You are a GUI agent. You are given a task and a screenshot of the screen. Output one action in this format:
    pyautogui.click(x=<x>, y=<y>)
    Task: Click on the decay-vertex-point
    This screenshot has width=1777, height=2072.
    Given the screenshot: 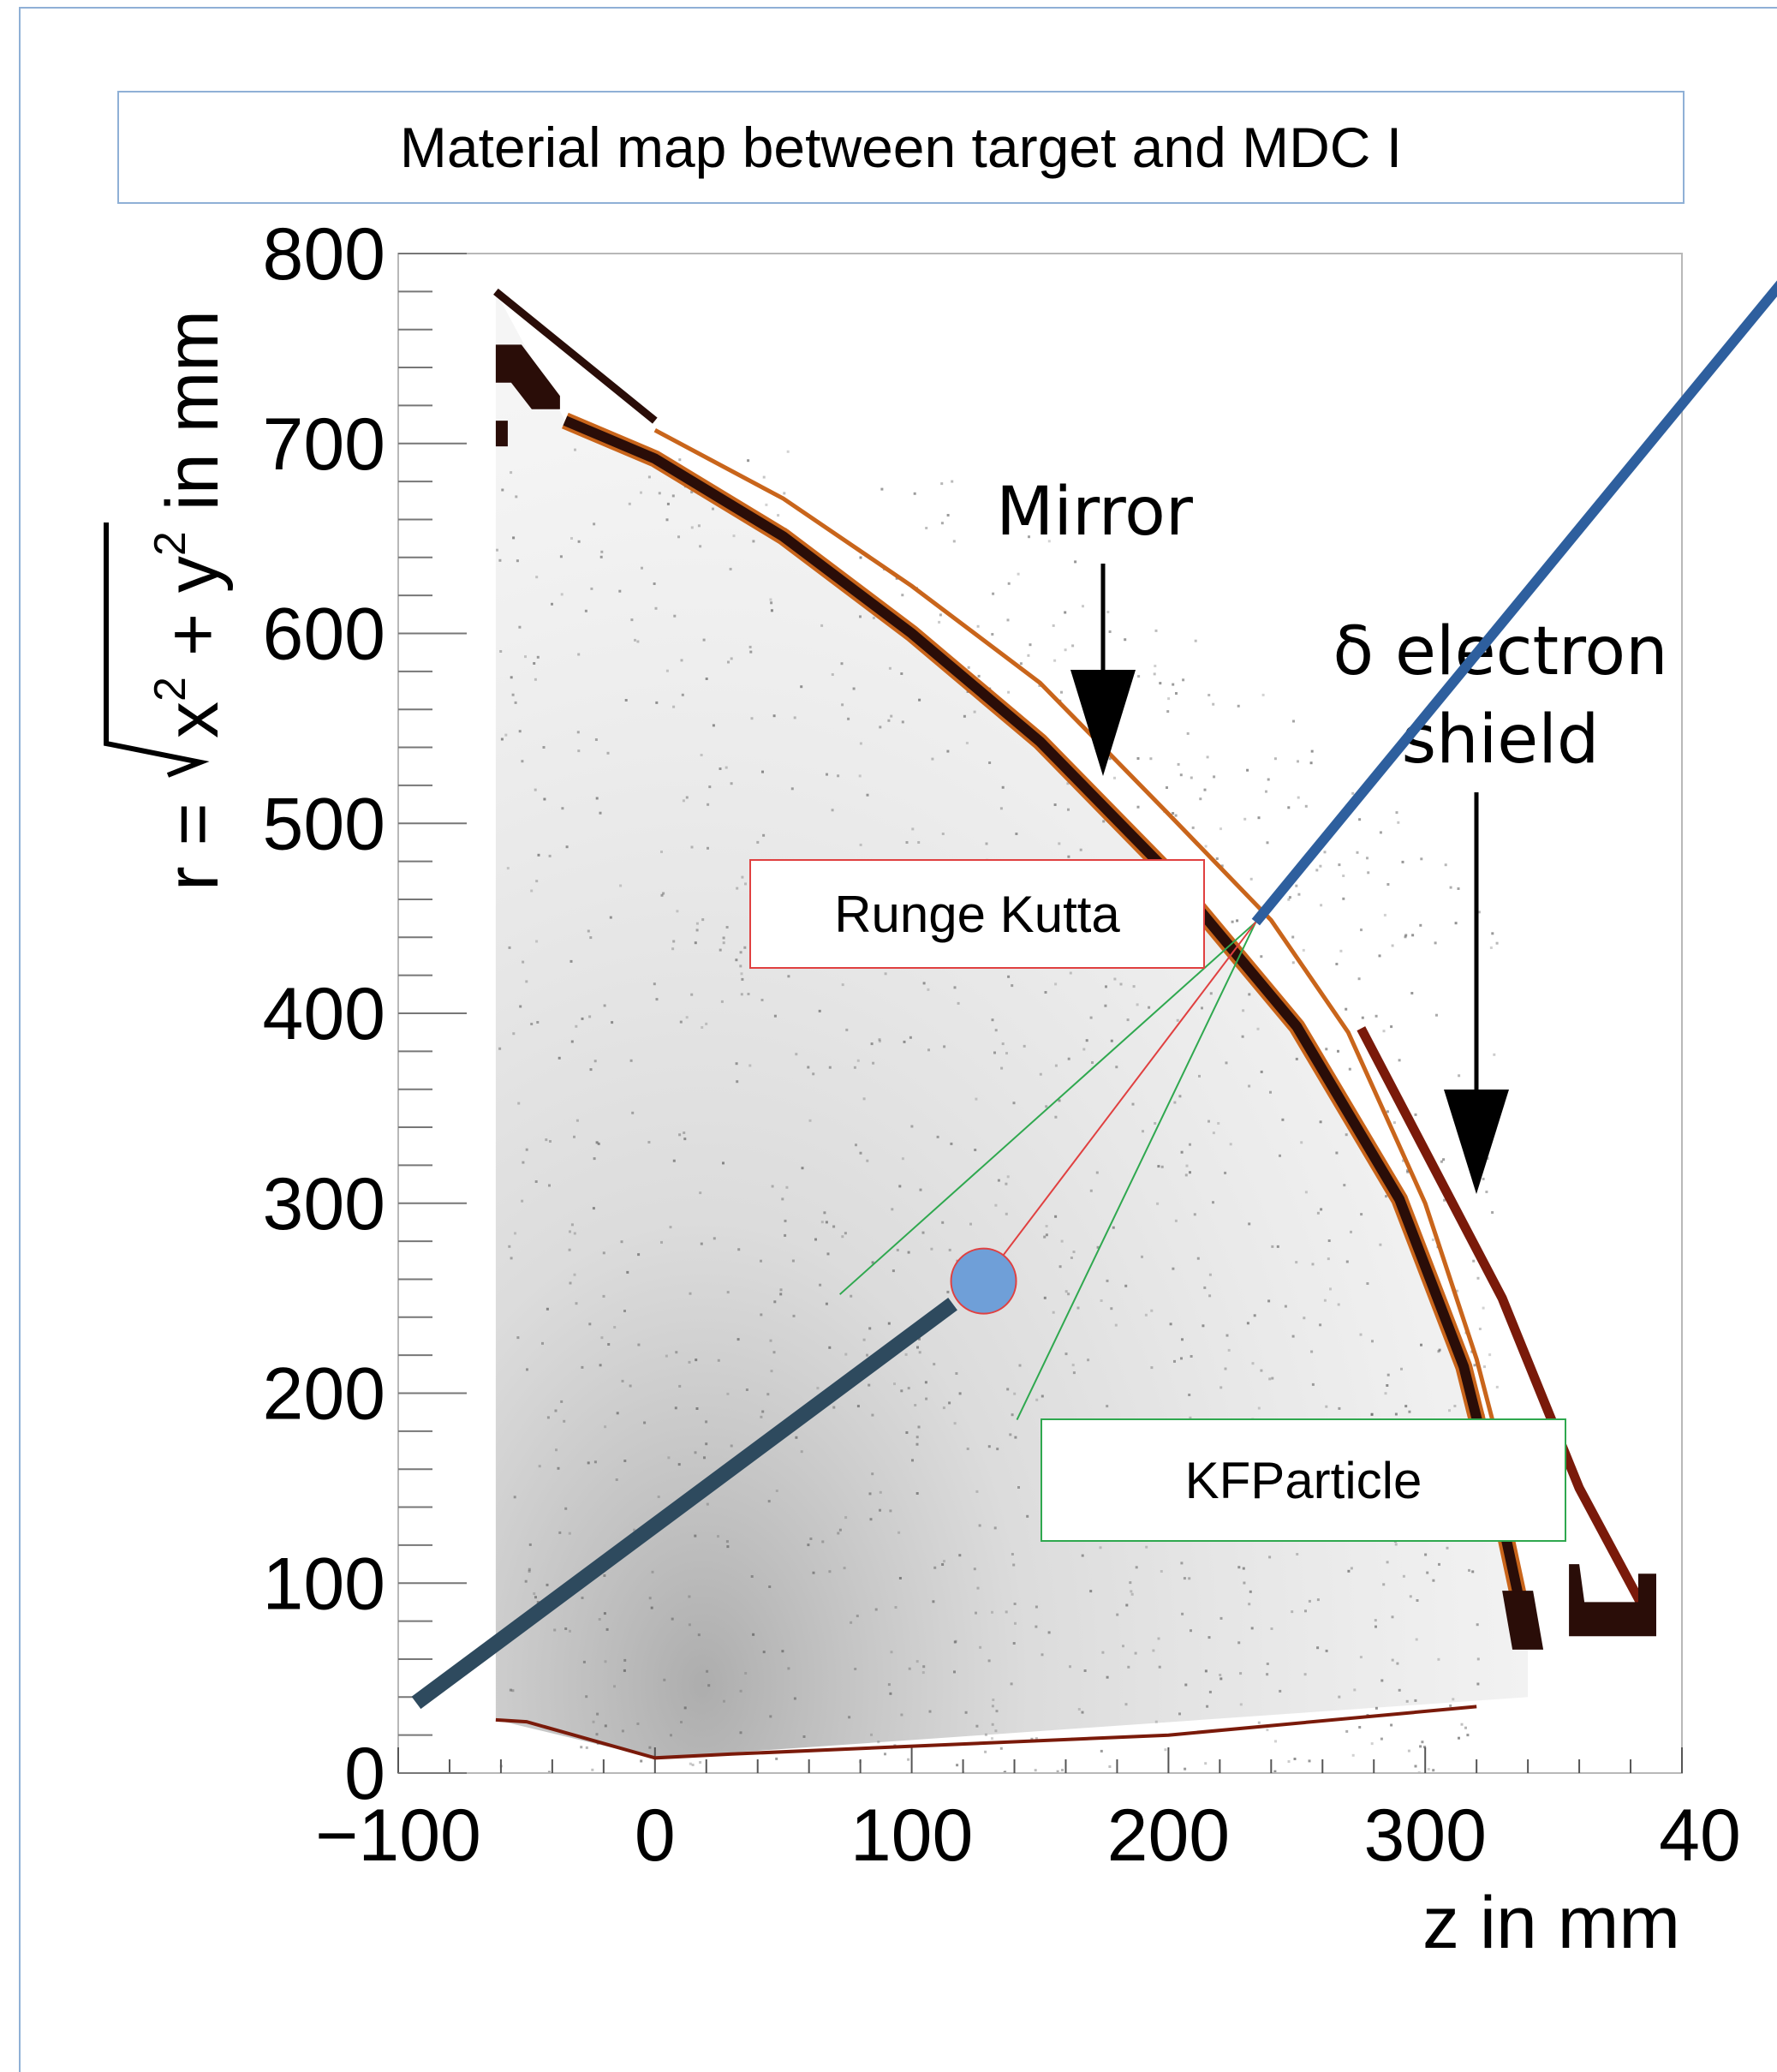 What is the action you would take?
    pyautogui.click(x=983, y=1281)
    